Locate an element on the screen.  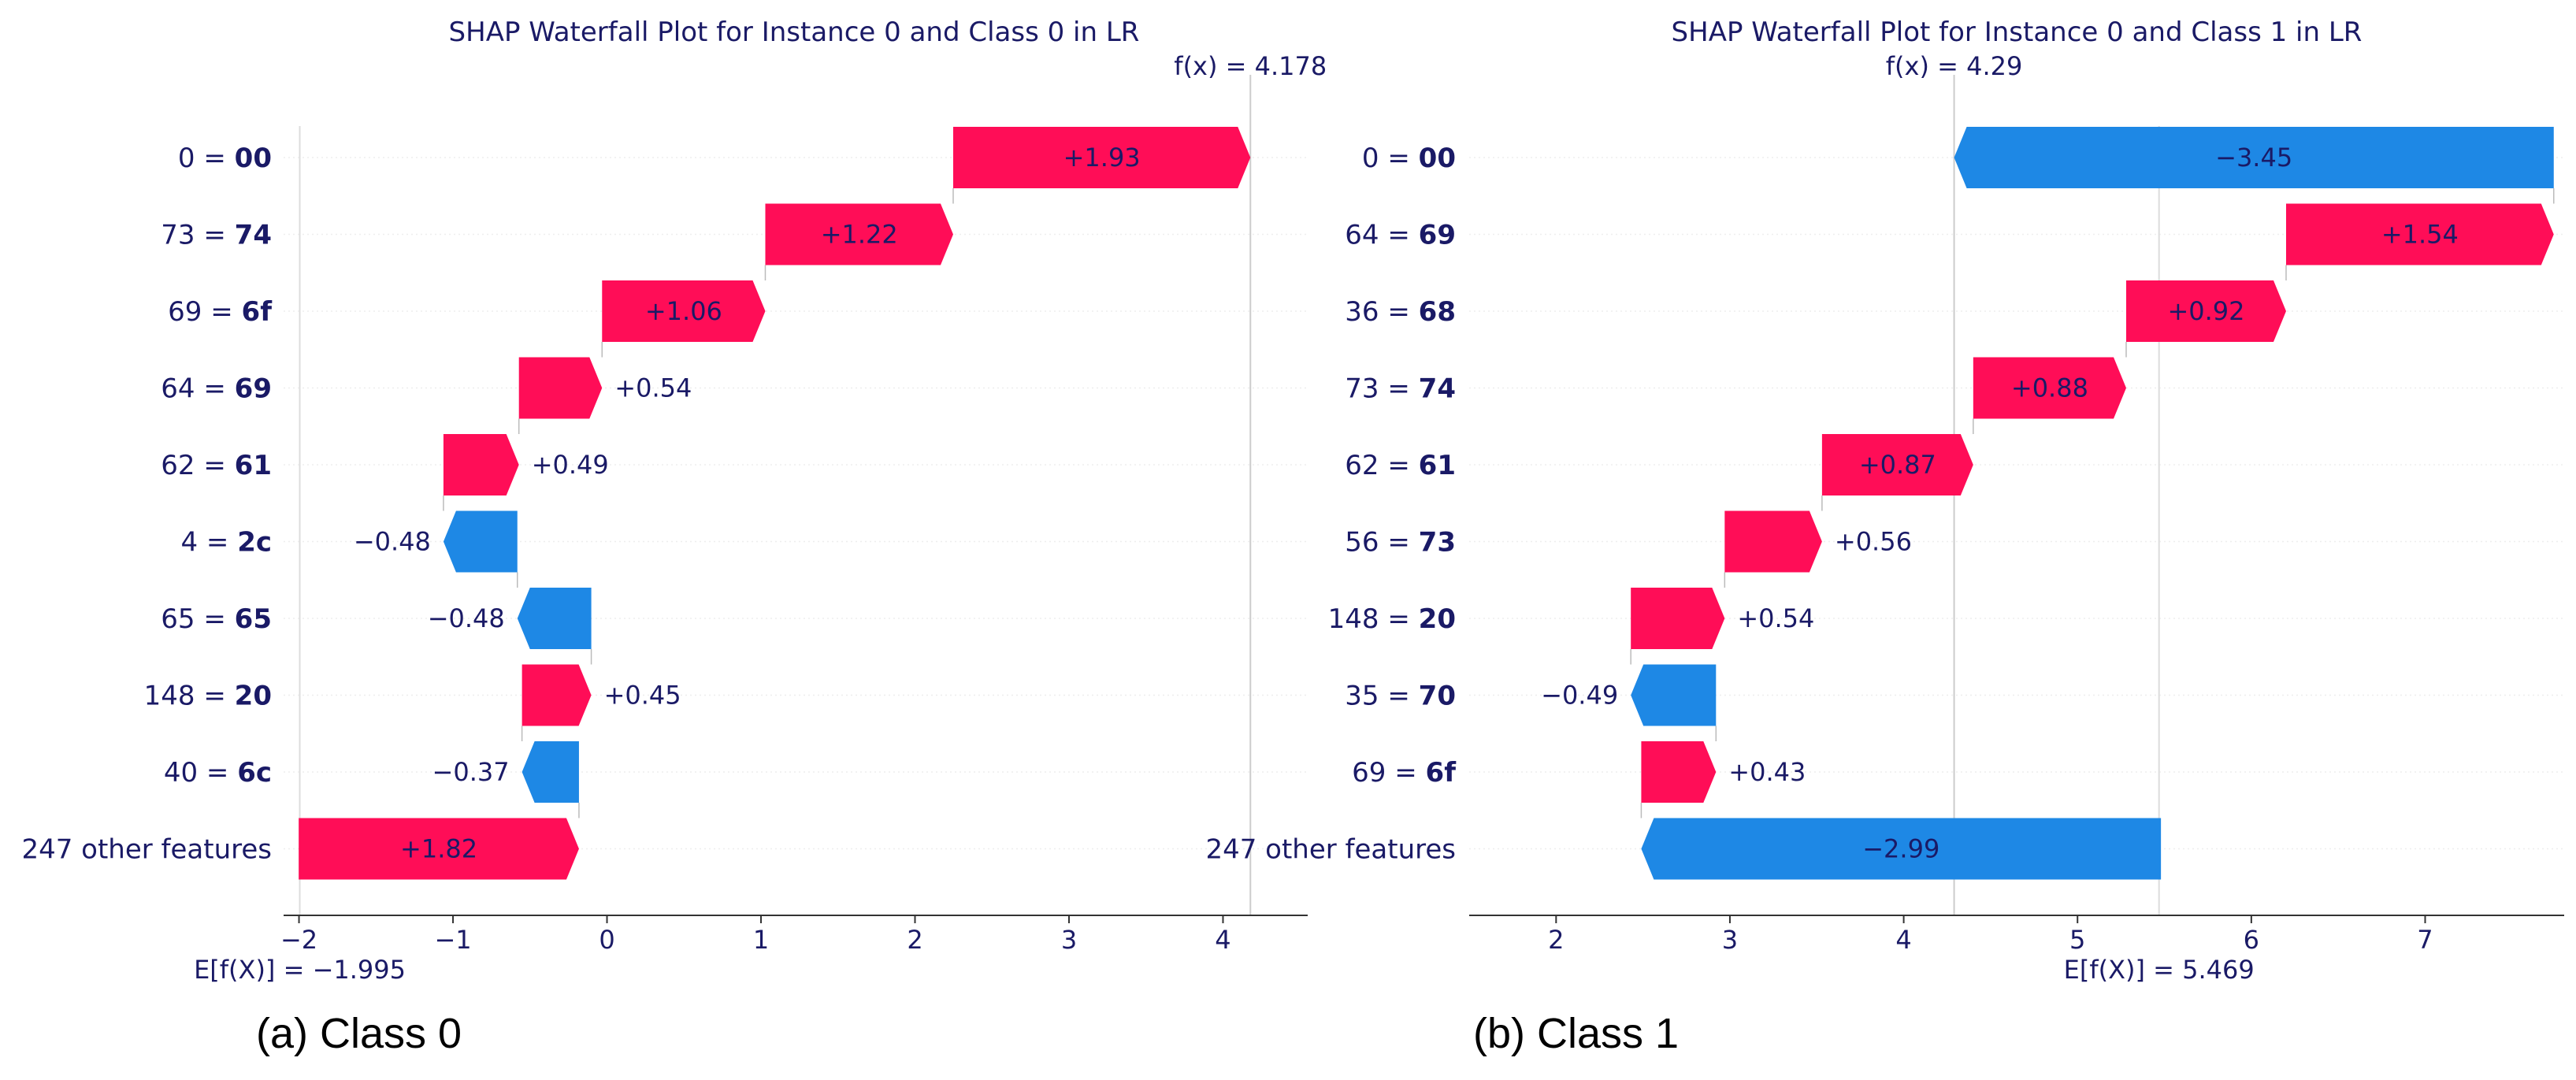
x-tick-label: 1 is located at coordinates (761, 940).